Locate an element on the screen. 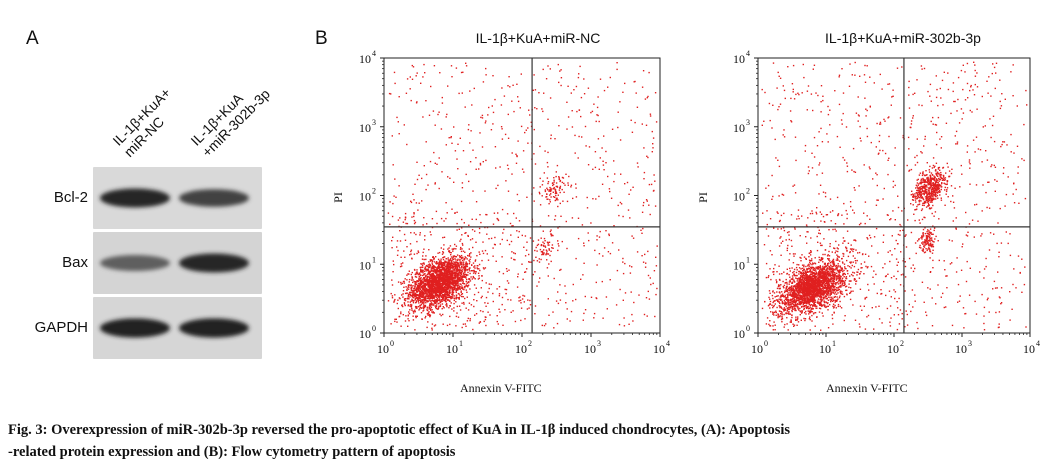 The width and height of the screenshot is (1048, 472). protein-label-bcl2: Bcl-2 is located at coordinates (70, 197).